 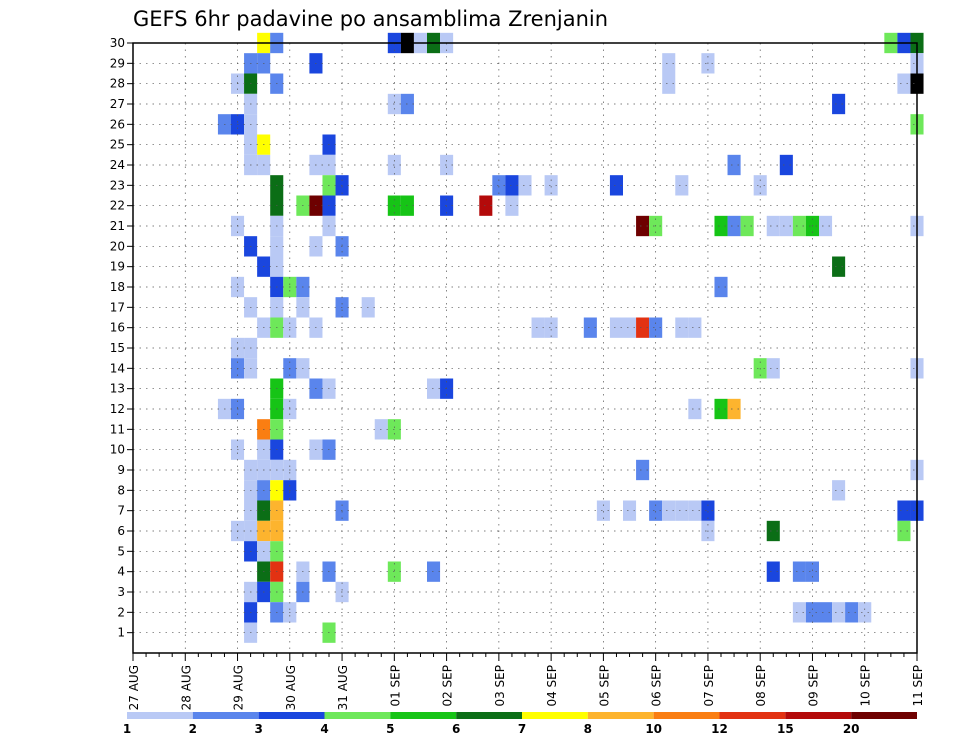 I want to click on y-tick-label: 29, so click(x=117, y=63).